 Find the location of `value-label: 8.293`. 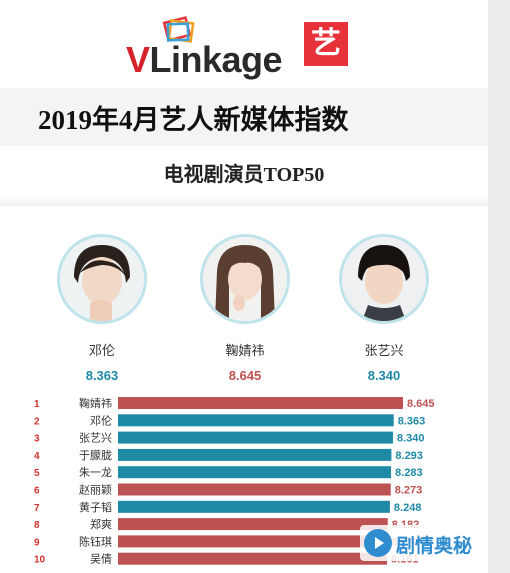

value-label: 8.293 is located at coordinates (409, 456).